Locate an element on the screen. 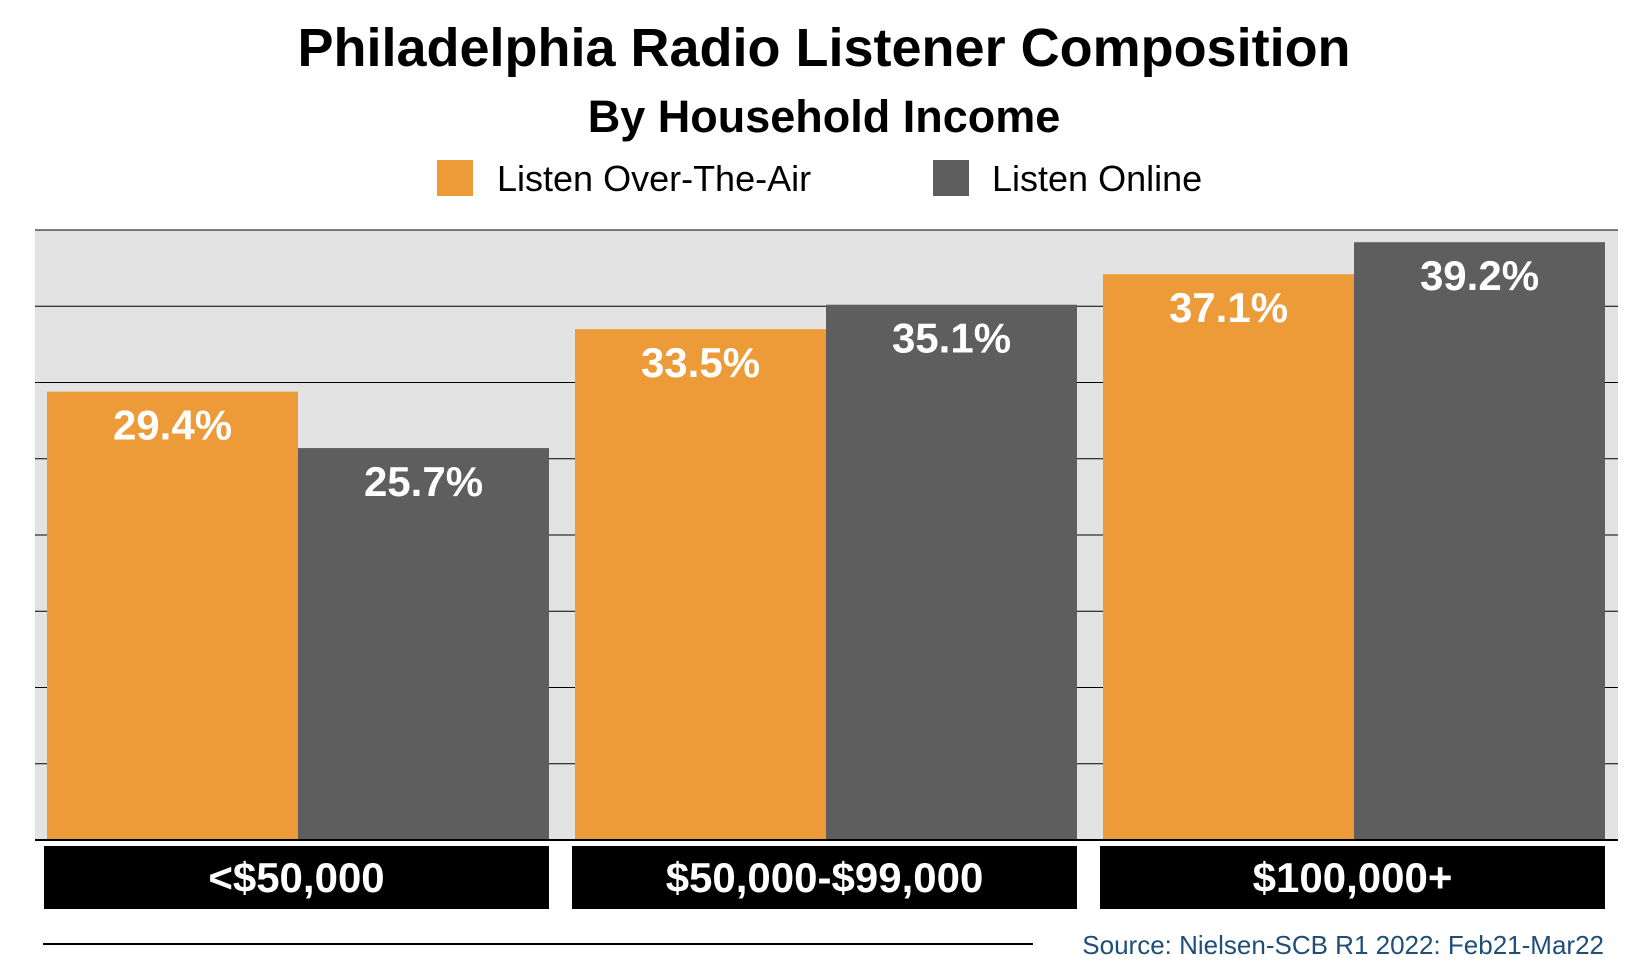 The image size is (1648, 980). data-label: 35.1% is located at coordinates (951, 338).